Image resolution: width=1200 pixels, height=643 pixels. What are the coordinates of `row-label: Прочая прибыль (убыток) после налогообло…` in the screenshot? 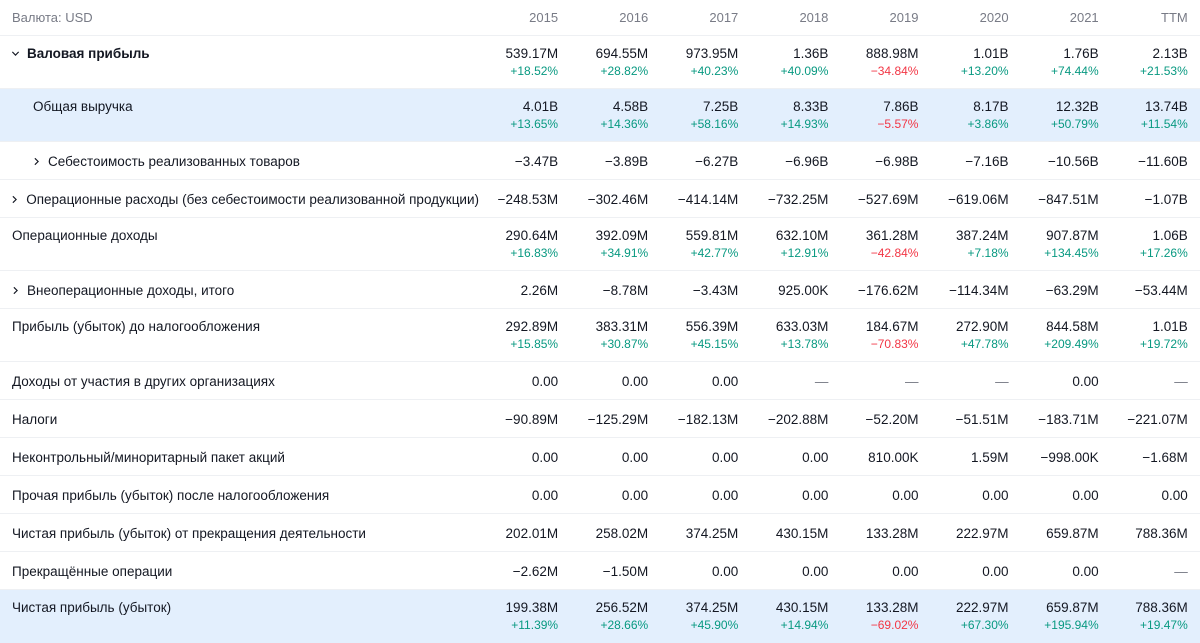 It's located at (171, 495).